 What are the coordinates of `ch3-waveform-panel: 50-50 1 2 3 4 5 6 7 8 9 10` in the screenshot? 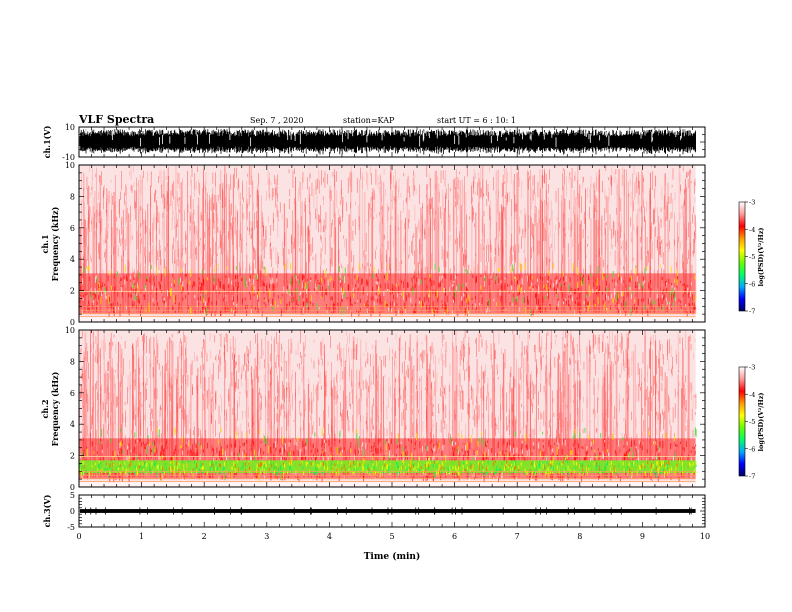 It's located at (388, 516).